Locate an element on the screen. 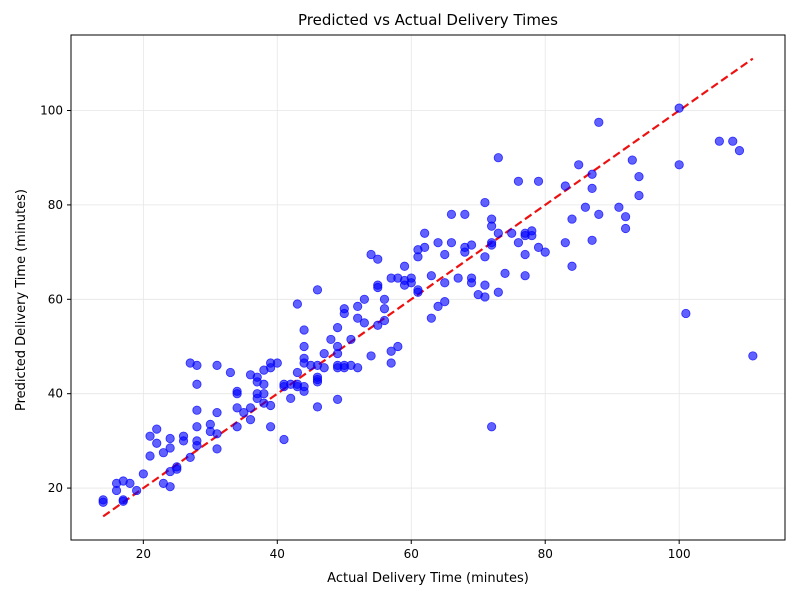 The height and width of the screenshot is (600, 800). y-tick-label: 20 is located at coordinates (55, 488).